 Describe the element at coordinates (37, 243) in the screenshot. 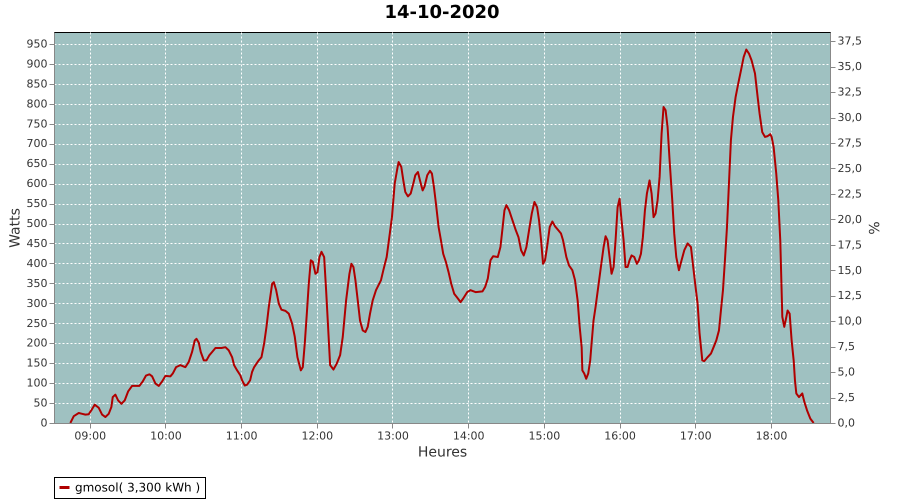

I see `y-tick-label: 450` at that location.